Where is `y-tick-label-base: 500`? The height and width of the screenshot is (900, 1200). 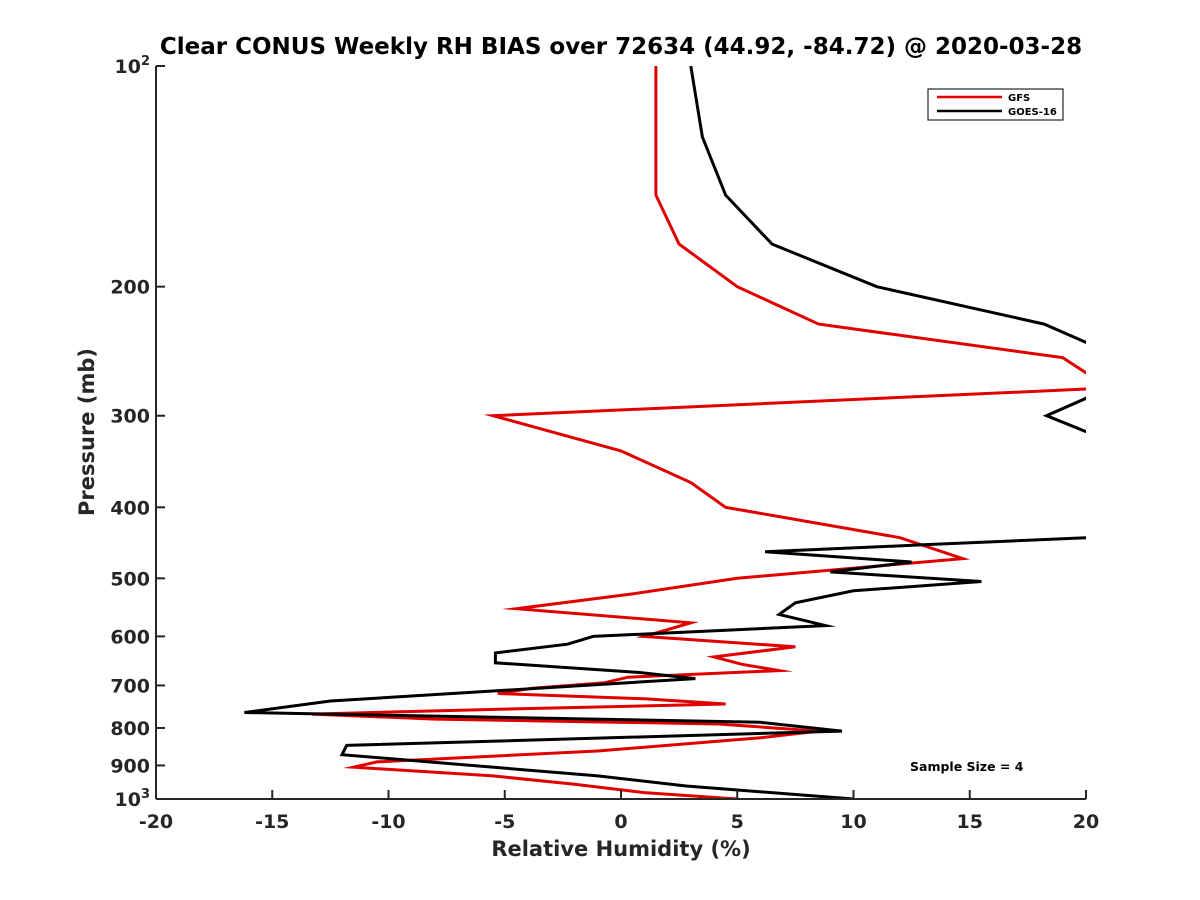 y-tick-label-base: 500 is located at coordinates (130, 579).